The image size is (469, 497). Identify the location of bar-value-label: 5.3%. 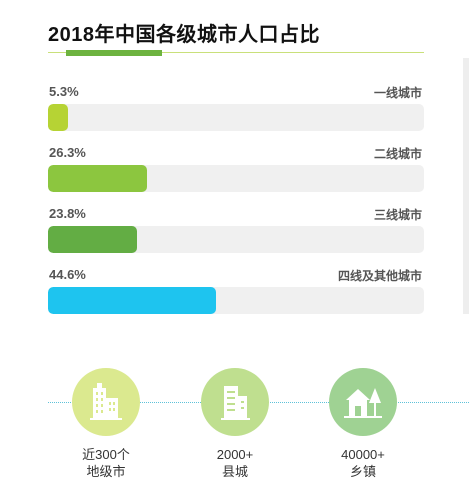
(64, 91).